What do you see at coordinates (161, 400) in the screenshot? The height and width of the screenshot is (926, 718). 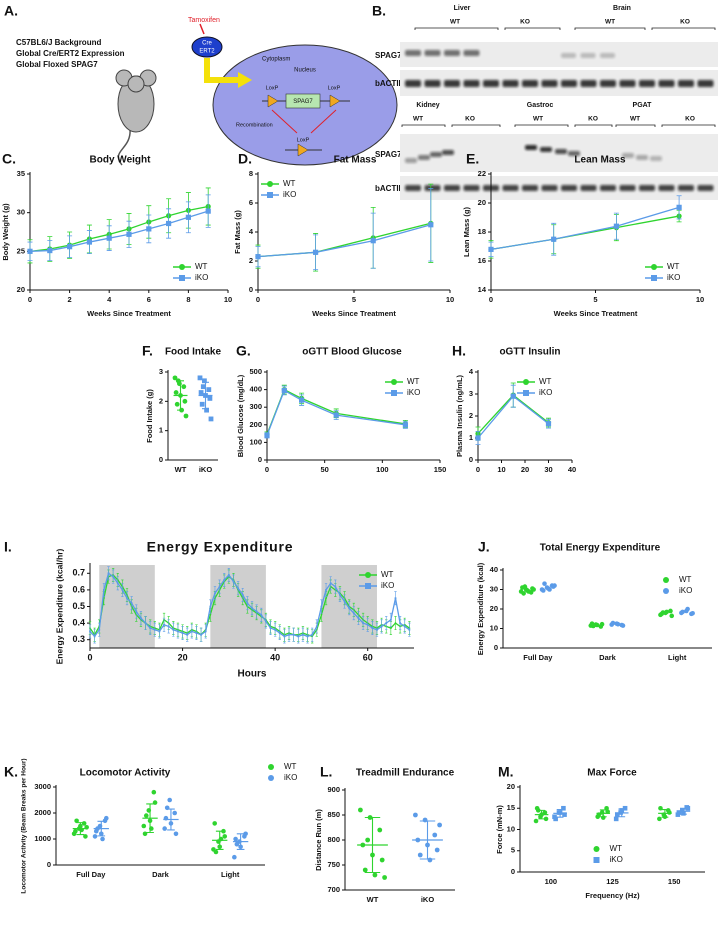 I see `y-tick-label: 2` at bounding box center [161, 400].